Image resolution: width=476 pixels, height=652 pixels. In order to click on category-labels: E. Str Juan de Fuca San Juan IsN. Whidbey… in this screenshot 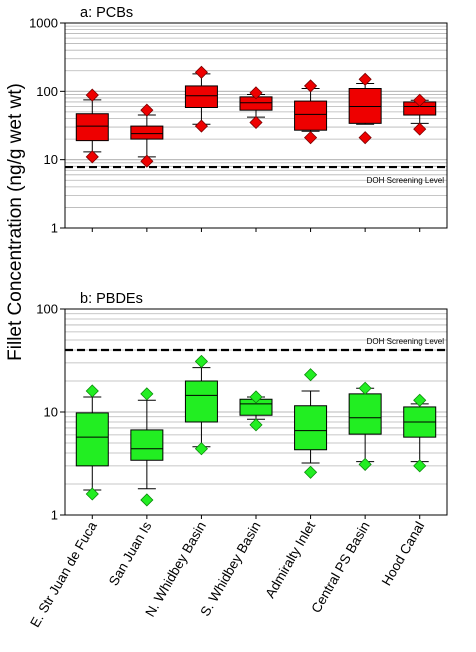, I will do `click(227, 574)`.